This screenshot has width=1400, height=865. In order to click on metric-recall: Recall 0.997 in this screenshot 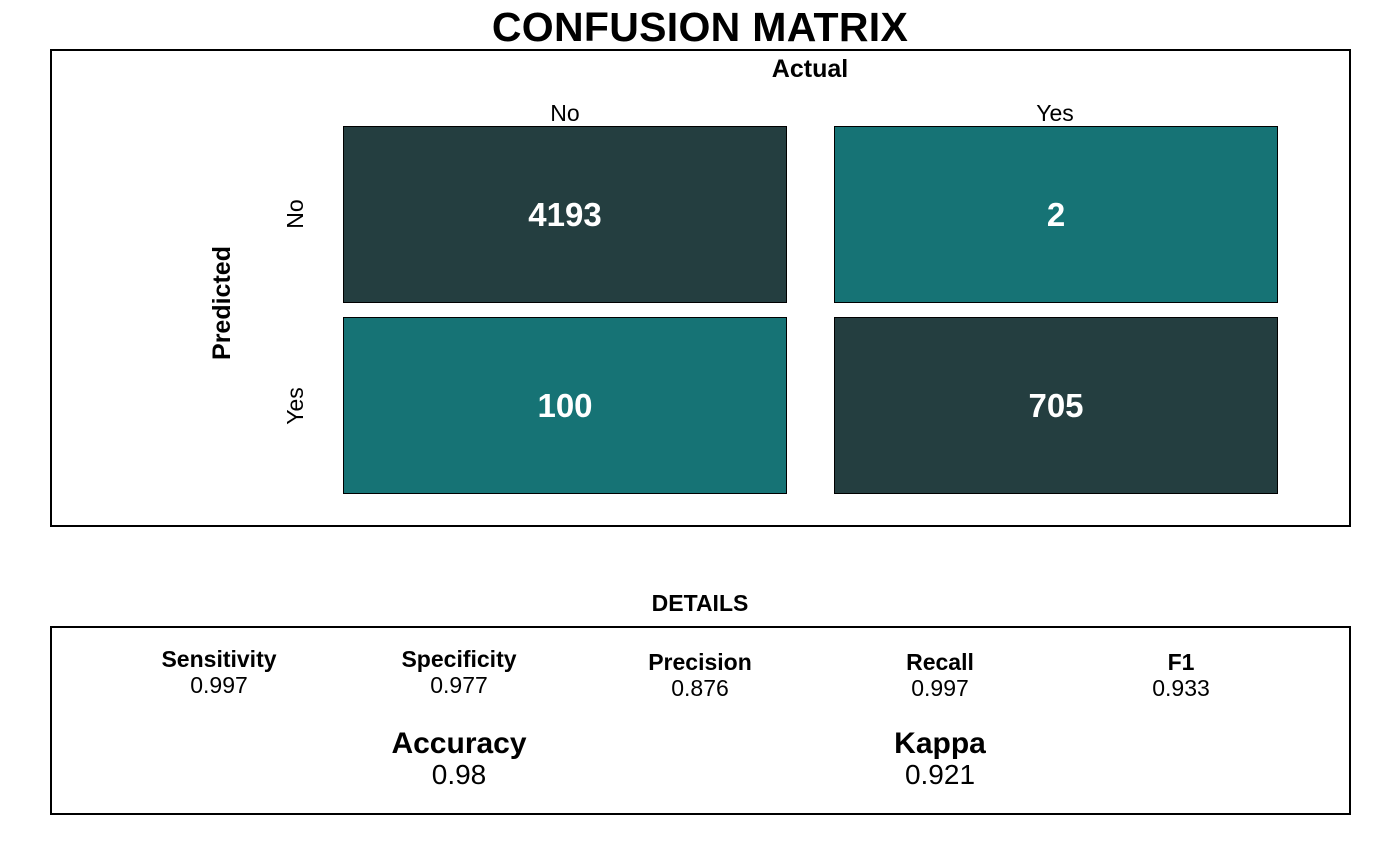, I will do `click(940, 675)`.